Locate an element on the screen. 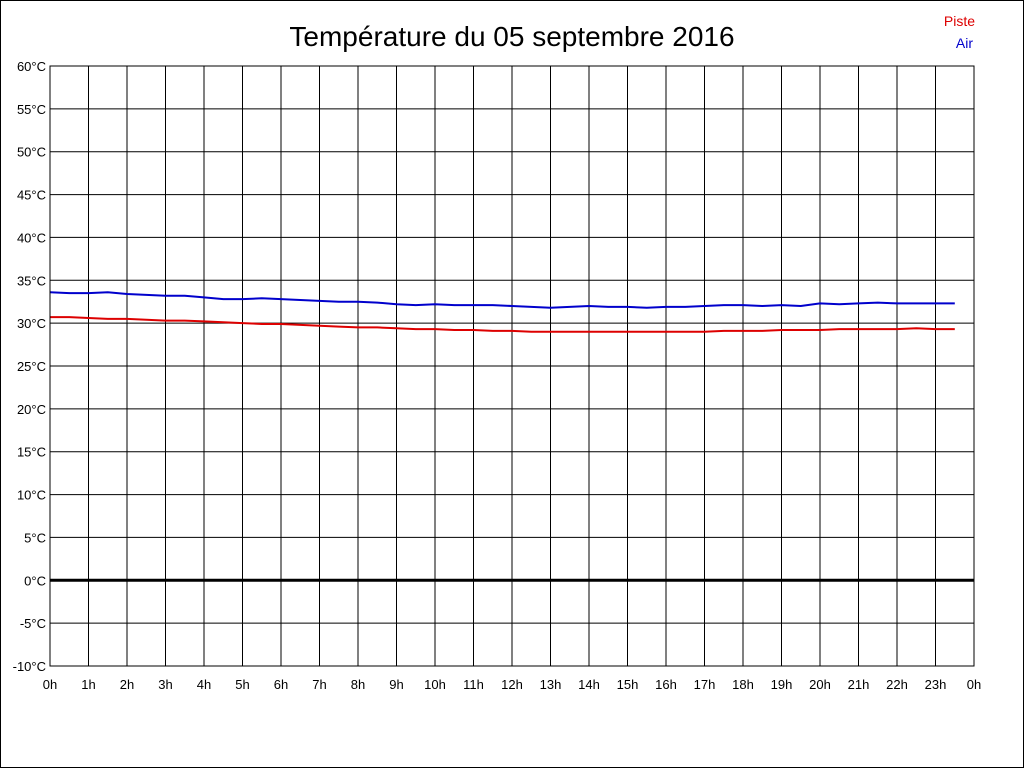 The image size is (1024, 768). y-tick-label: 0°C is located at coordinates (35, 580).